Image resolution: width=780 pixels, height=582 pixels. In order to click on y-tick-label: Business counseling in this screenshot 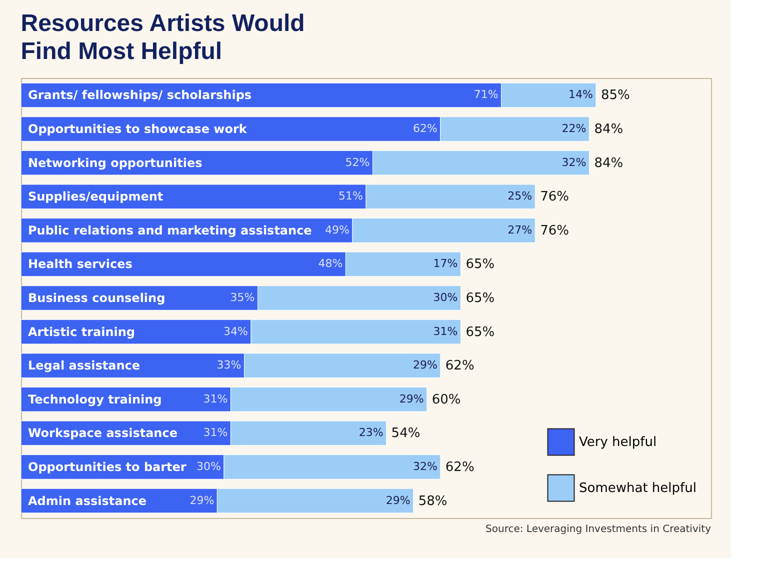, I will do `click(97, 298)`.